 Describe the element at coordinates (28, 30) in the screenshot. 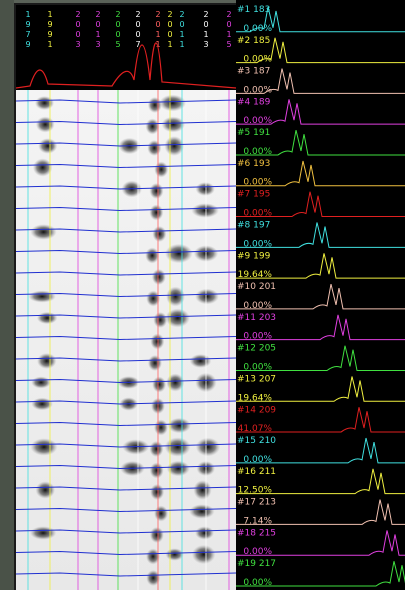

I see `lane-label: 1979` at that location.